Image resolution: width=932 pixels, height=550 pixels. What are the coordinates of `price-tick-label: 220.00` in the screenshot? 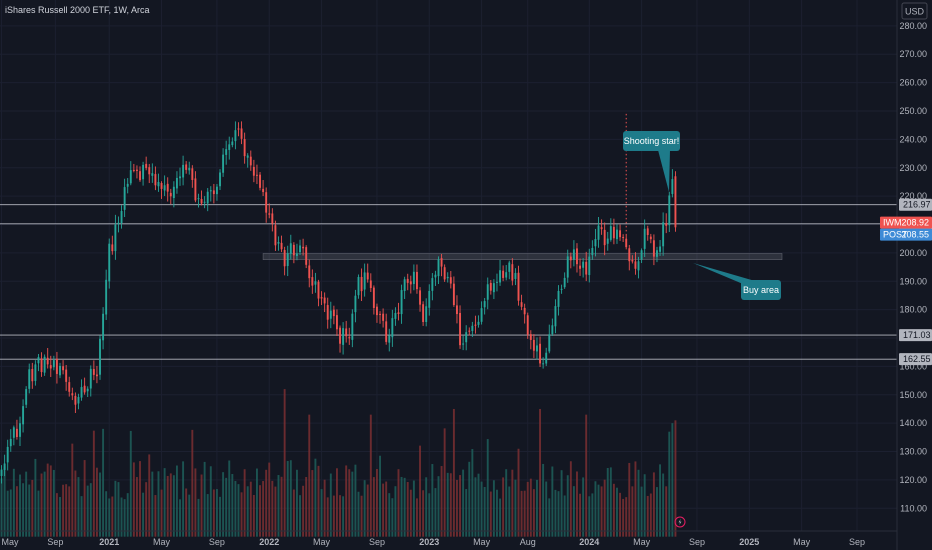 It's located at (913, 196).